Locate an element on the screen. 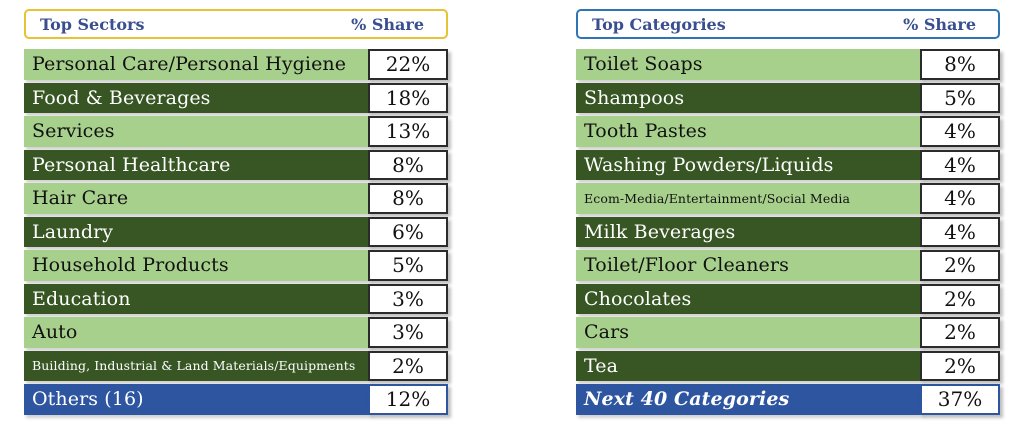 Image resolution: width=1024 pixels, height=446 pixels. category-row: Washing Powders/Liquids 4% is located at coordinates (788, 164).